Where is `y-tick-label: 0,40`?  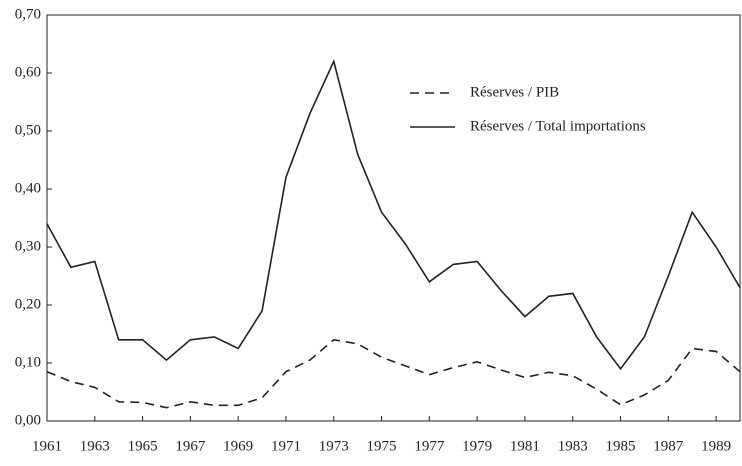
y-tick-label: 0,40 is located at coordinates (28, 188).